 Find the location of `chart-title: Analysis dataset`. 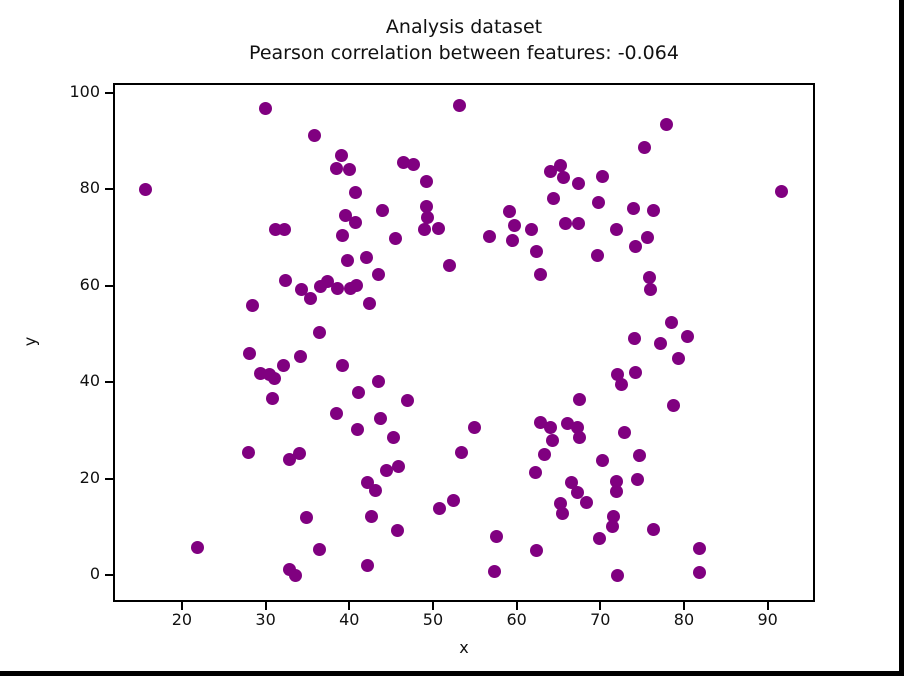

chart-title: Analysis dataset is located at coordinates (464, 27).